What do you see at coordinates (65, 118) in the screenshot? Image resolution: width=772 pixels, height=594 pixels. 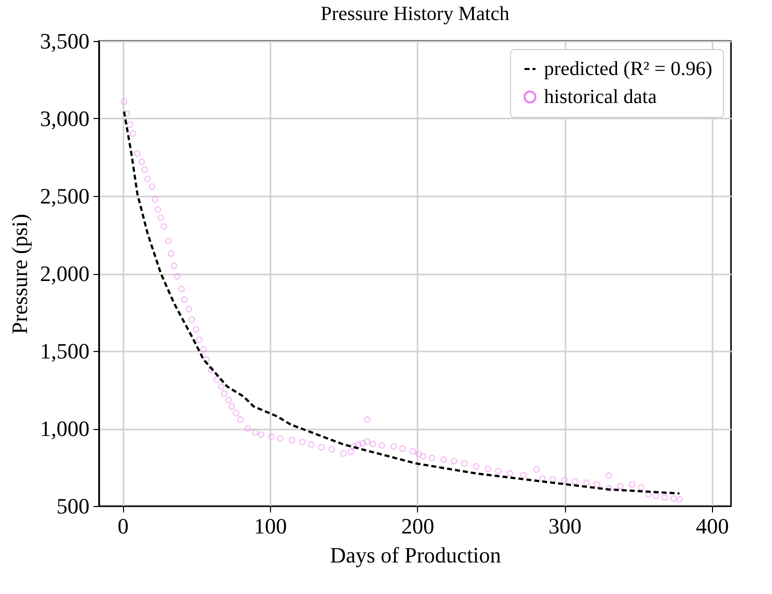 I see `y-tick-label: 3,000` at bounding box center [65, 118].